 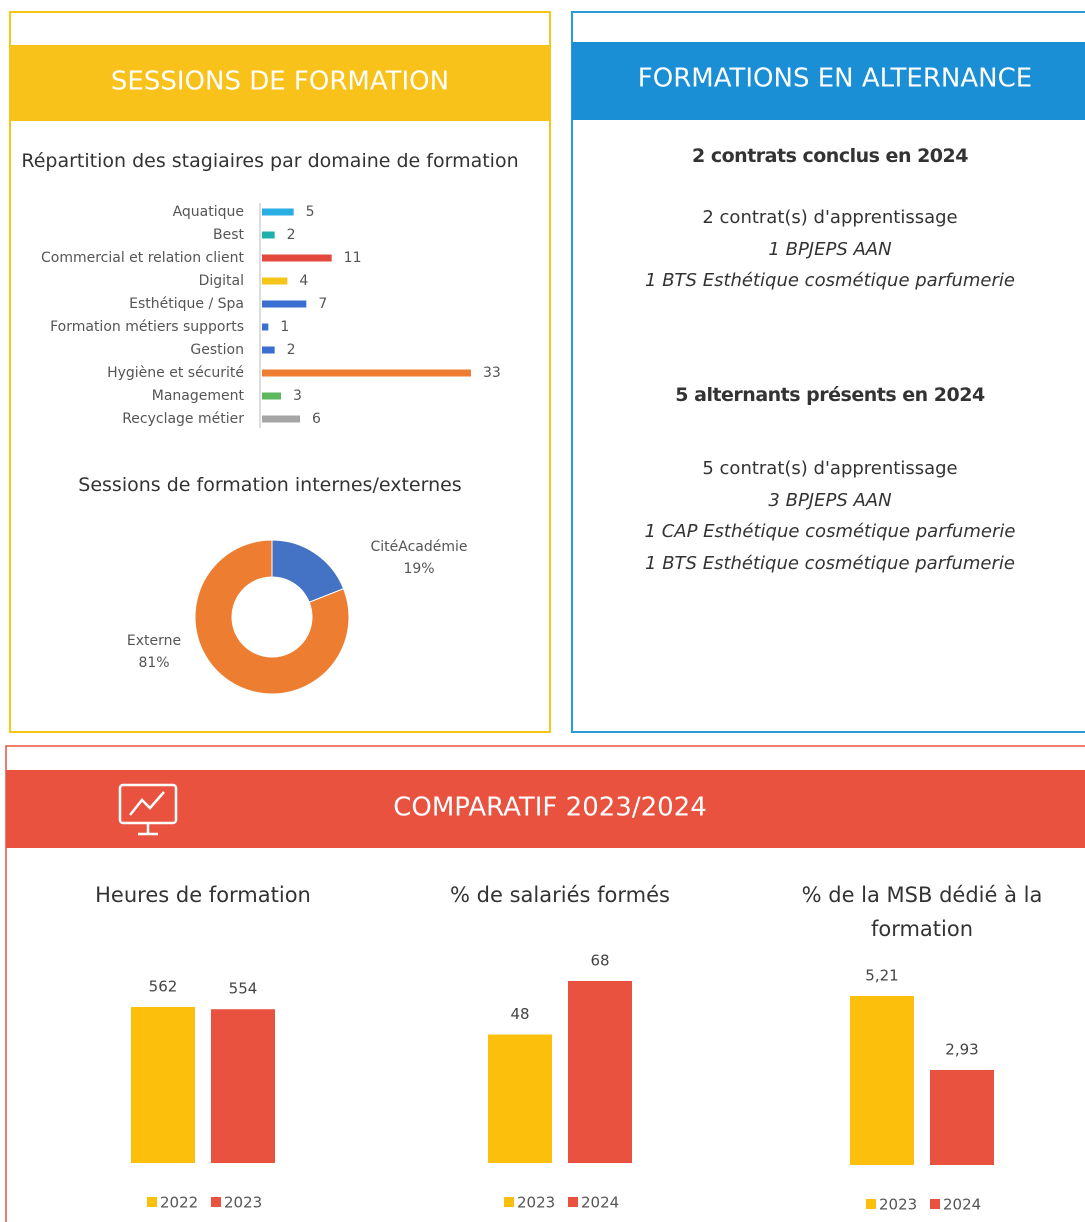 I want to click on legend-label: 2022, so click(x=179, y=1203).